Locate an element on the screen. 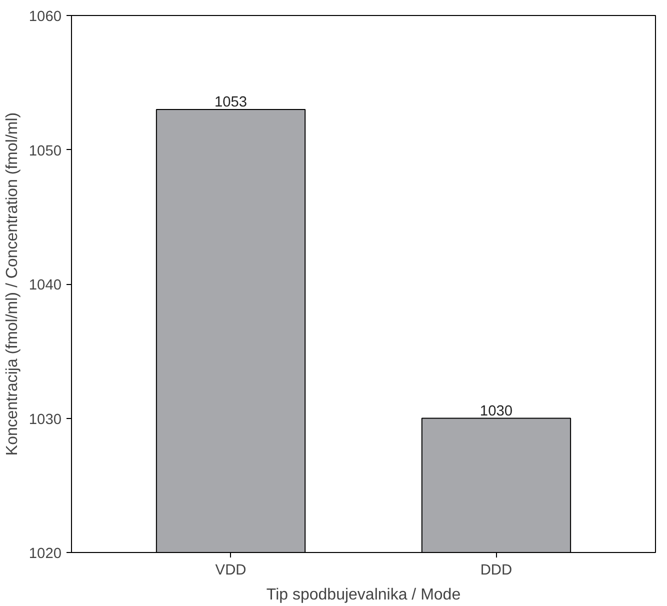  y-tick-label: 1040 is located at coordinates (45, 286).